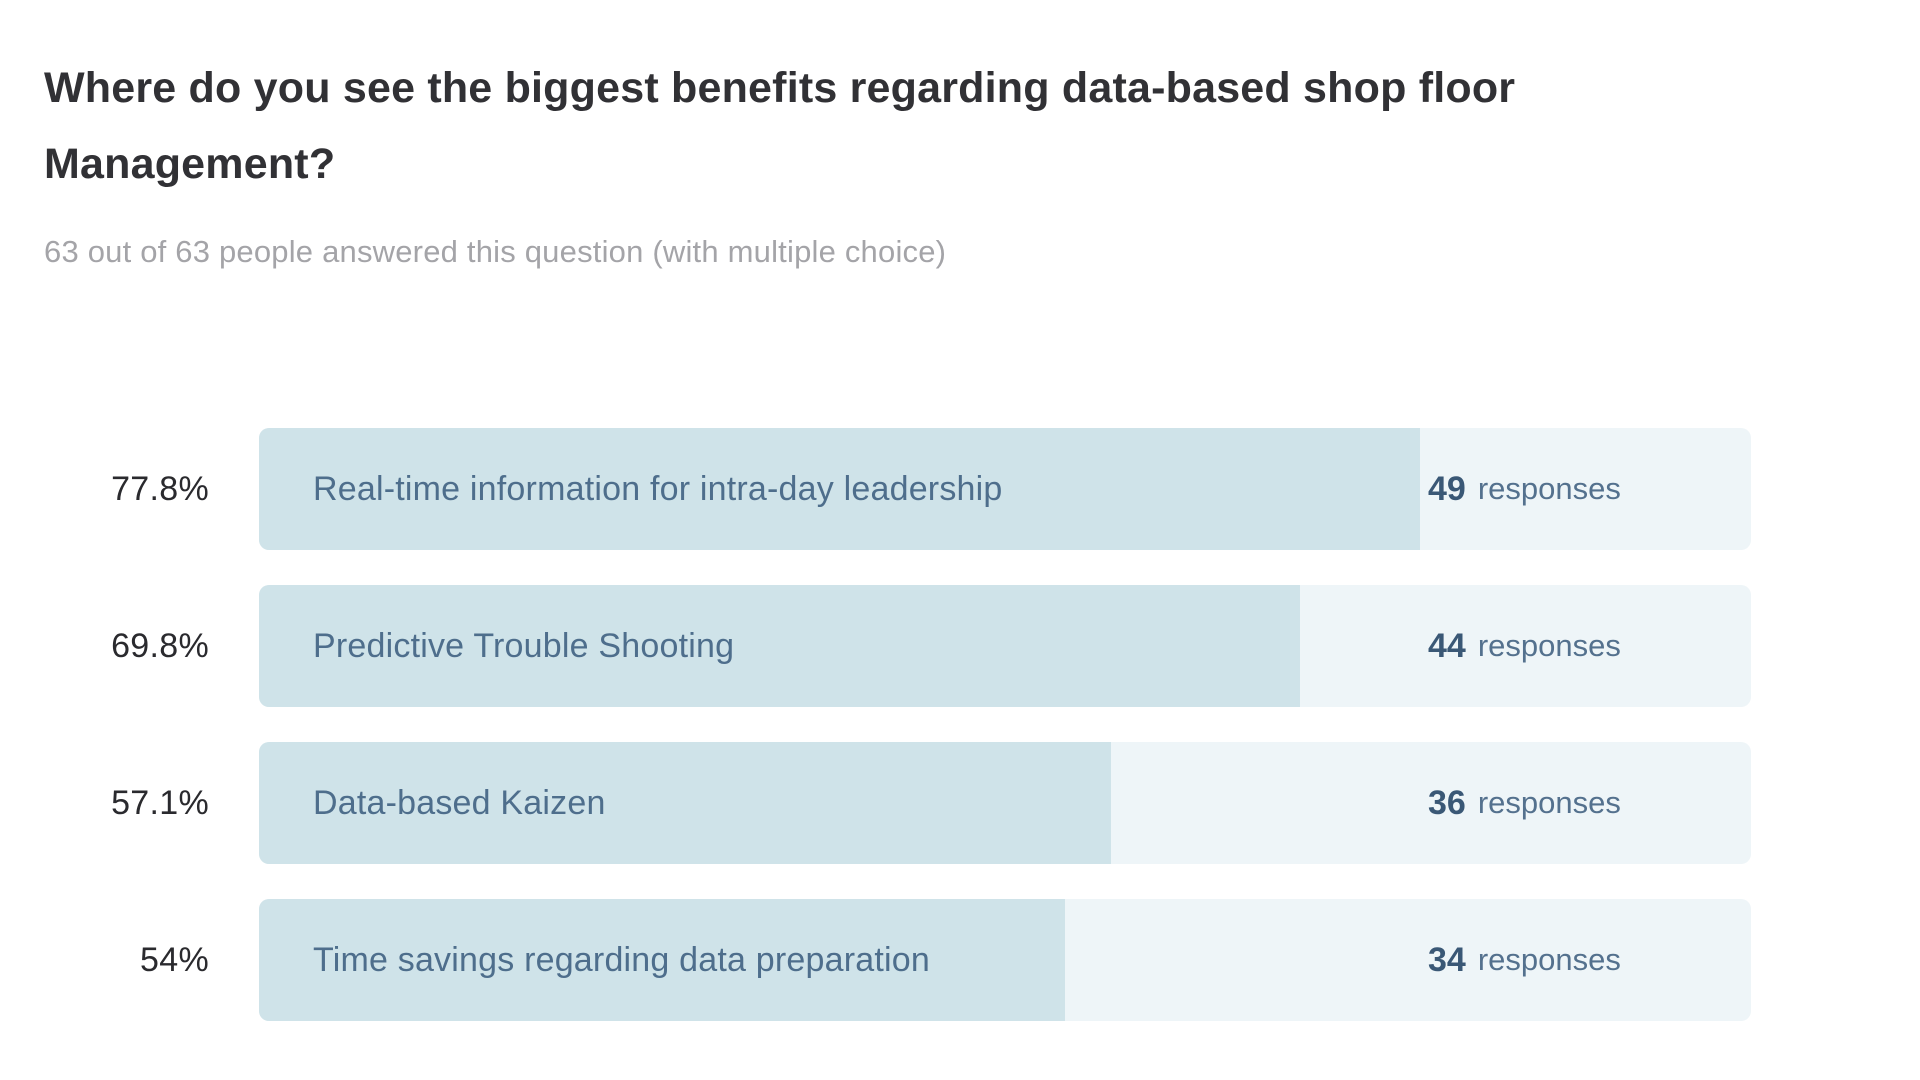 The width and height of the screenshot is (1920, 1080). What do you see at coordinates (160, 802) in the screenshot?
I see `percent-label: 57.1%` at bounding box center [160, 802].